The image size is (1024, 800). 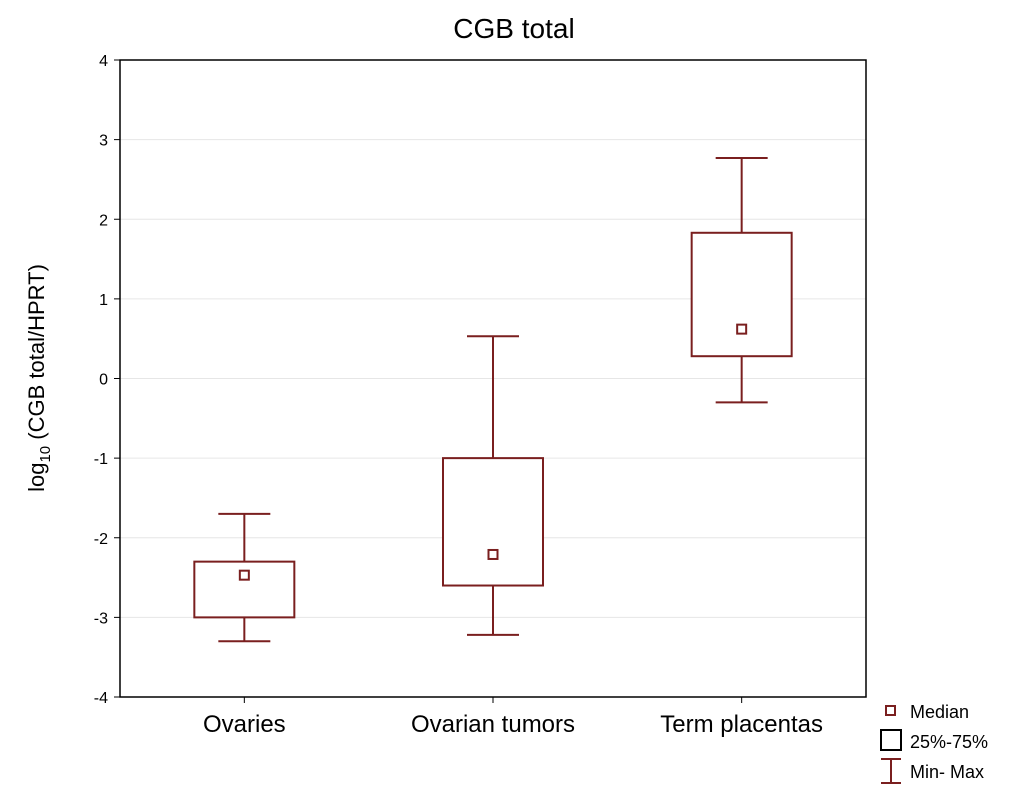 What do you see at coordinates (891, 740) in the screenshot?
I see `legend-box-symbol` at bounding box center [891, 740].